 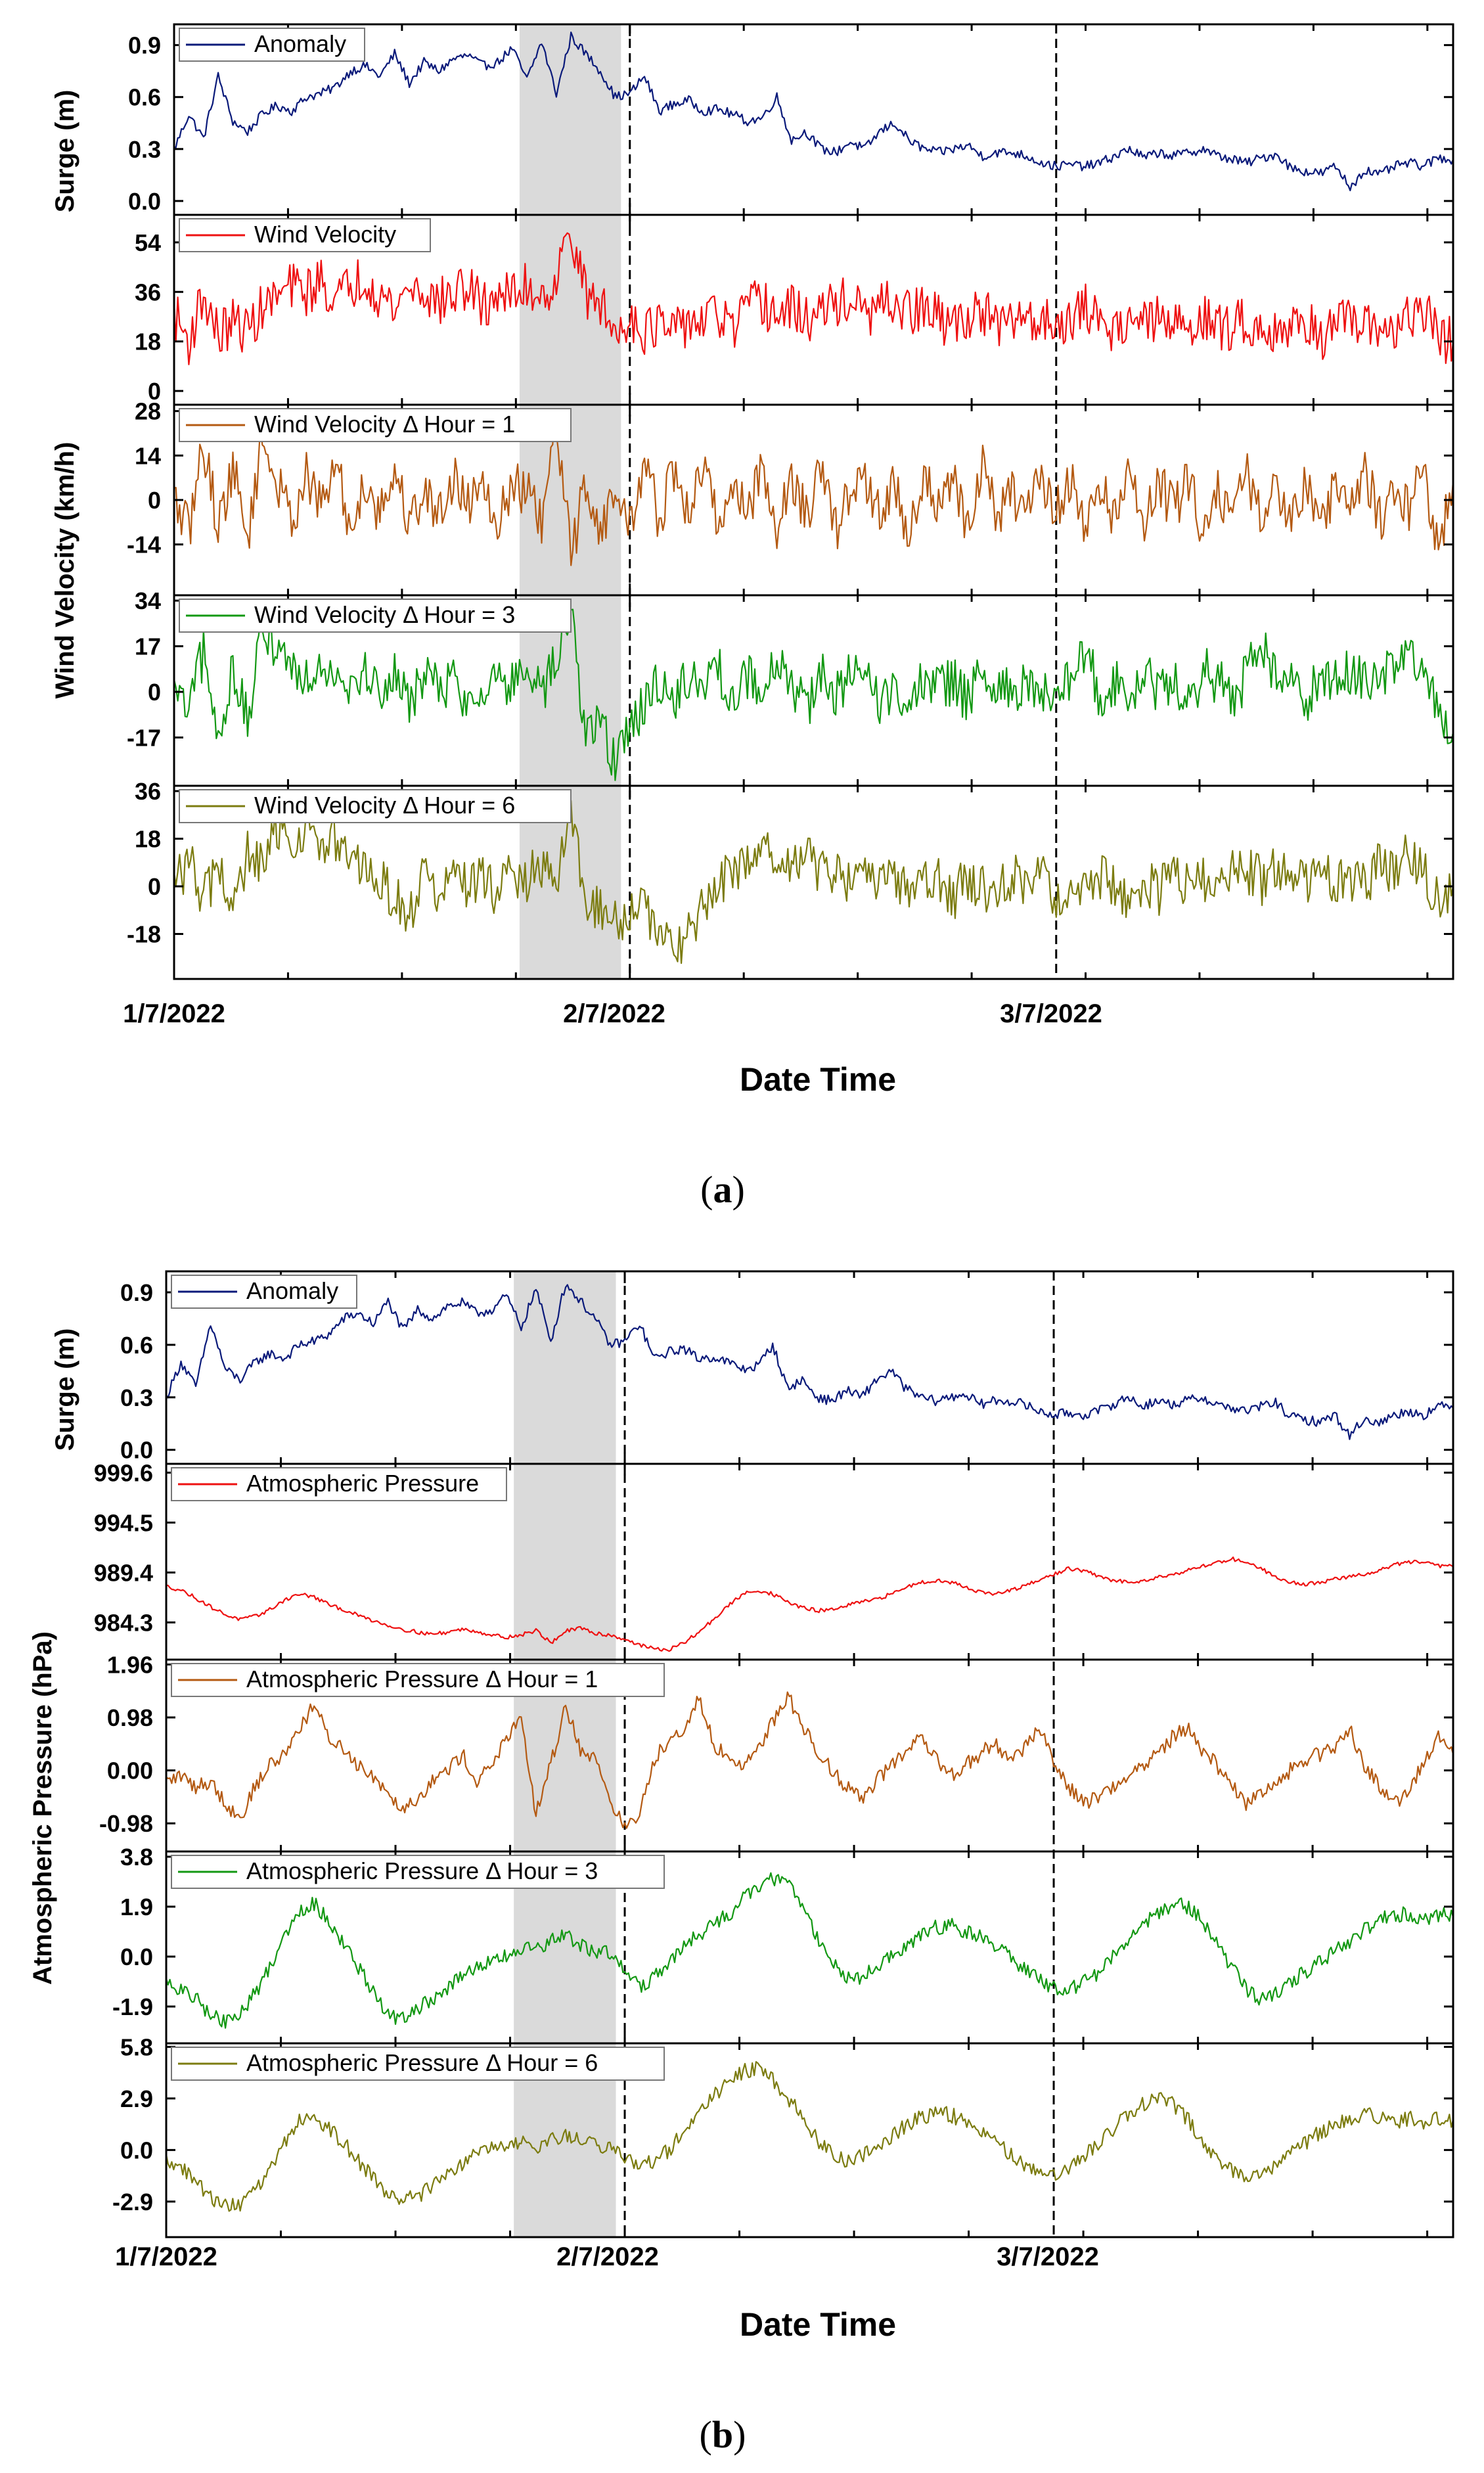 I want to click on legend-label: Wind Velocity, so click(x=325, y=234).